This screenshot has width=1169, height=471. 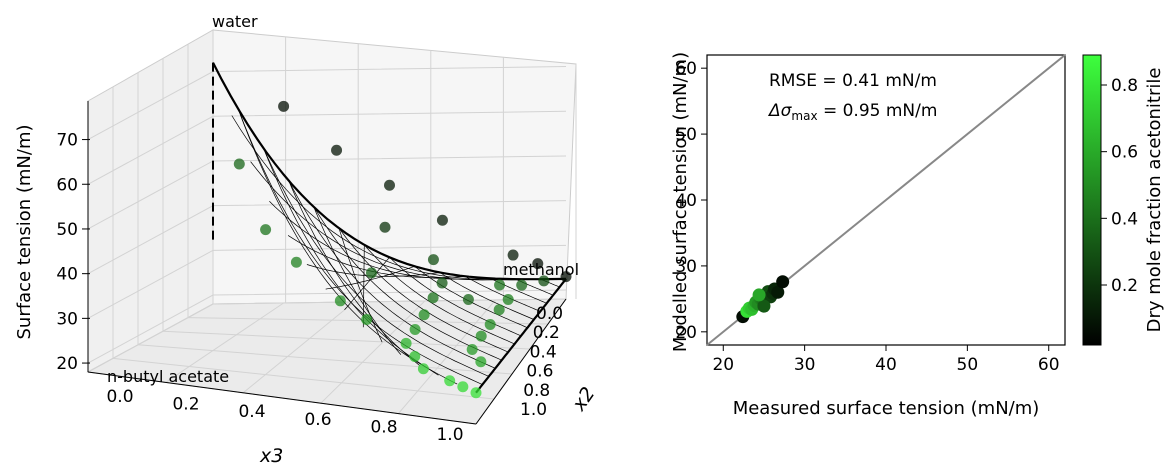 I want to click on x-tick-label: 30, so click(x=805, y=365).